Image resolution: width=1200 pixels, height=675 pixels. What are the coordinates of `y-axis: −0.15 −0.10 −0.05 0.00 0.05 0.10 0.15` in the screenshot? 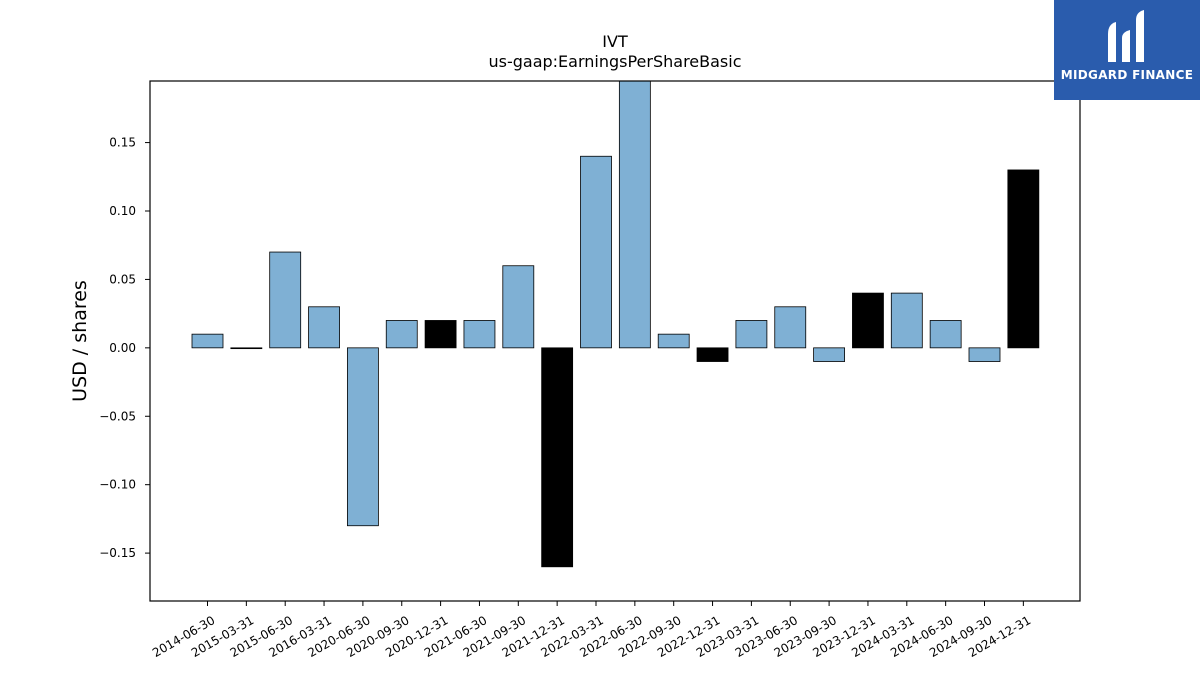 It's located at (124, 348).